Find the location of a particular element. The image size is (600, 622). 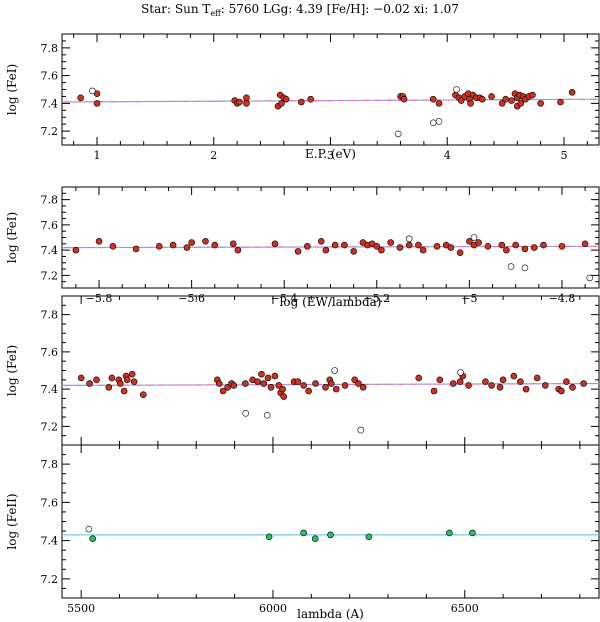

x-axis-title: lambda (A) is located at coordinates (330, 614).